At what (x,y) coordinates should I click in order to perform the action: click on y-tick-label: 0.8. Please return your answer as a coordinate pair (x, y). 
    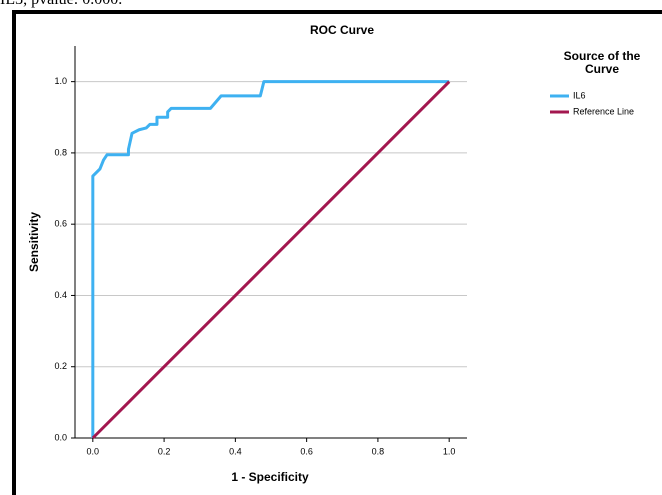
    Looking at the image, I should click on (60, 152).